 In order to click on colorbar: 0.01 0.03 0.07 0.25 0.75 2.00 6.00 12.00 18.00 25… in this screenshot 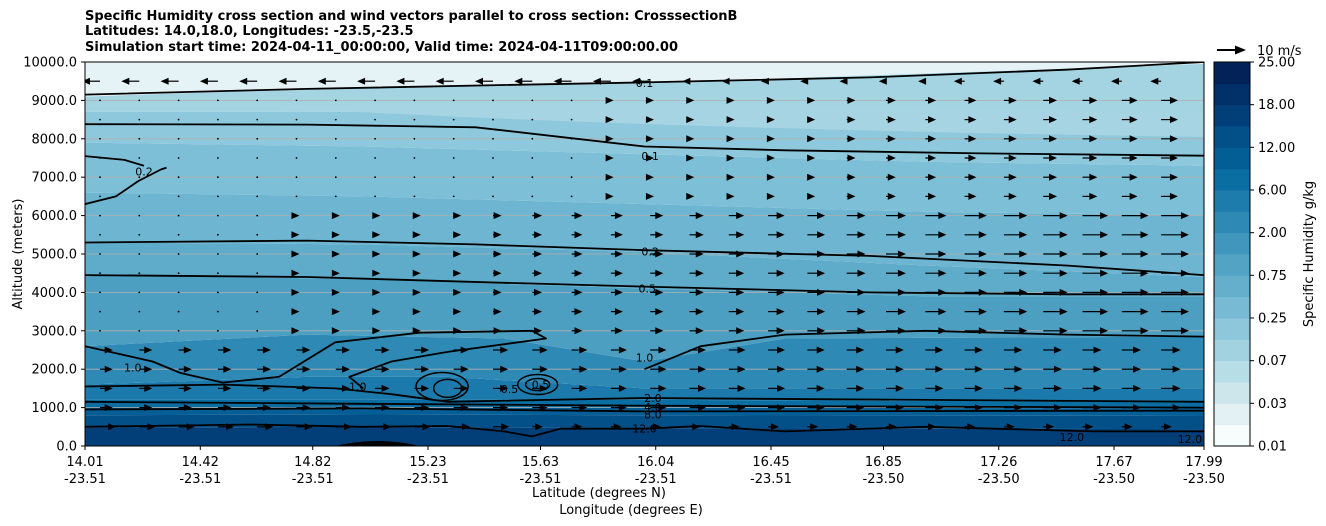, I will do `click(1254, 255)`.